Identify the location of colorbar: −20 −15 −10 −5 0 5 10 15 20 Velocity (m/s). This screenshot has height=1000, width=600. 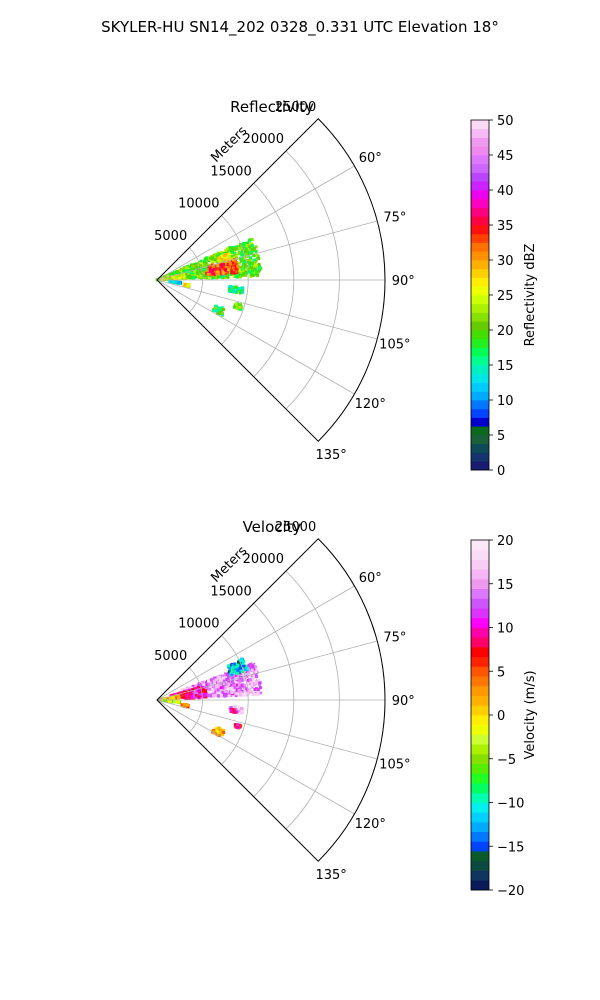
(504, 716).